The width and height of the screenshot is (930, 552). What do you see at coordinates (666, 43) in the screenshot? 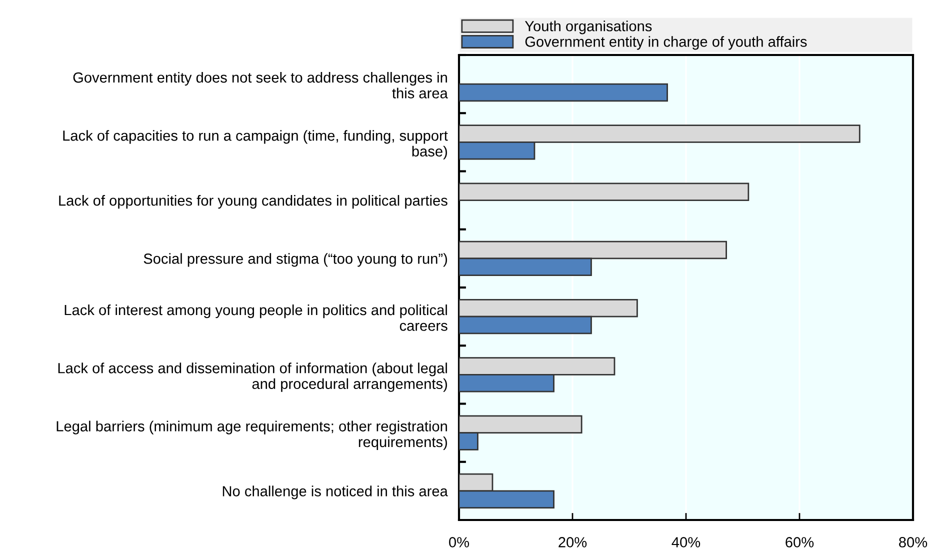
I see `legend-label: Government entity in charge of youth affairs` at bounding box center [666, 43].